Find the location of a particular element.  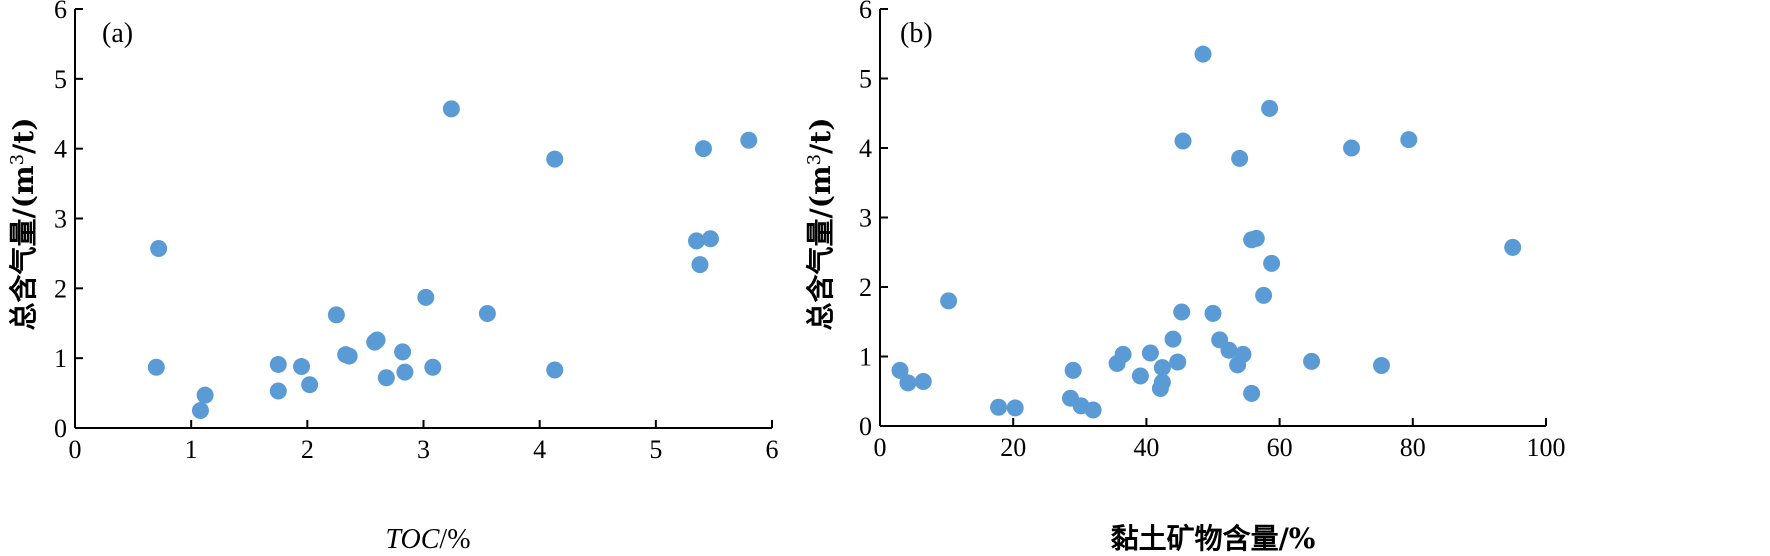

panel-b-x-tick-label: 40 is located at coordinates (1146, 447).